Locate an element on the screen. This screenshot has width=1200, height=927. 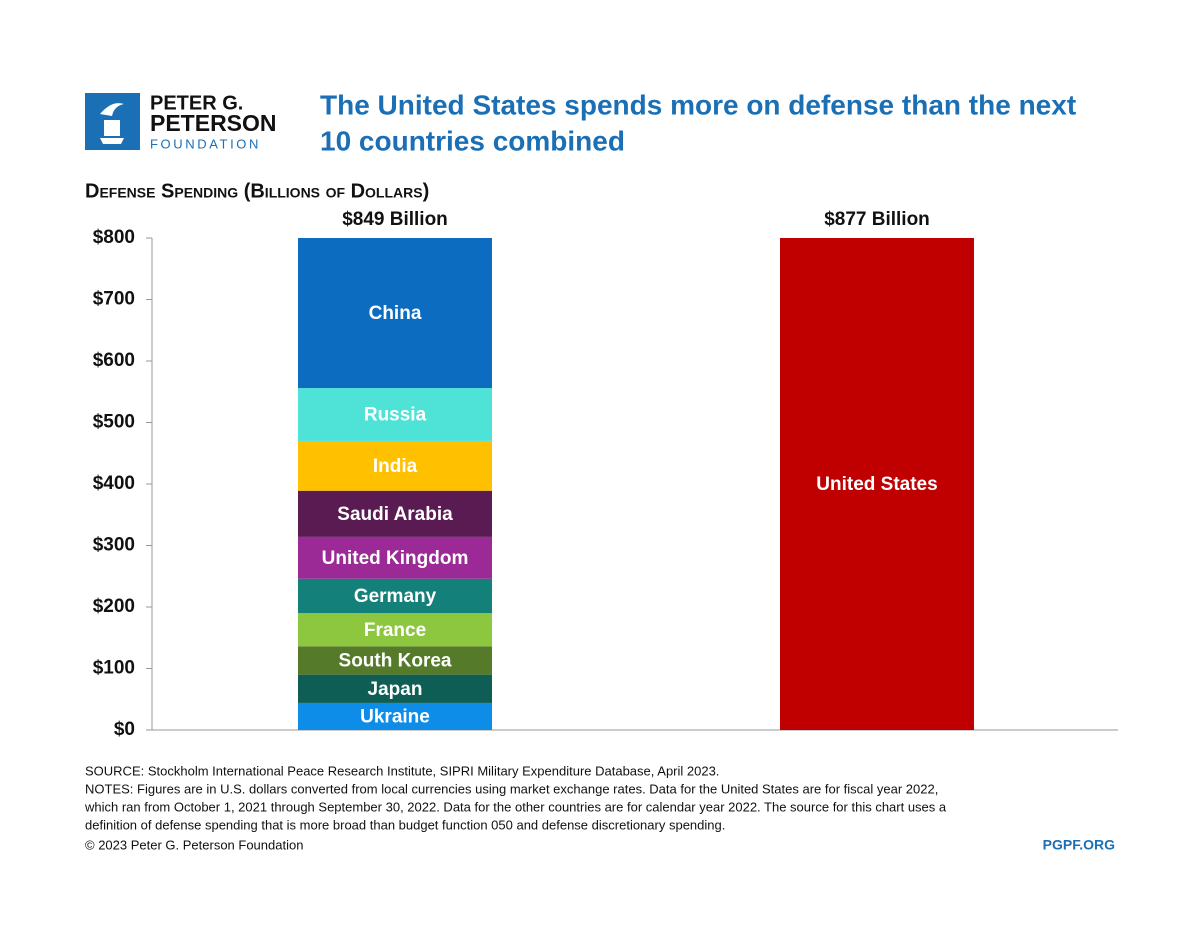
logo-torch is located at coordinates (112, 123).